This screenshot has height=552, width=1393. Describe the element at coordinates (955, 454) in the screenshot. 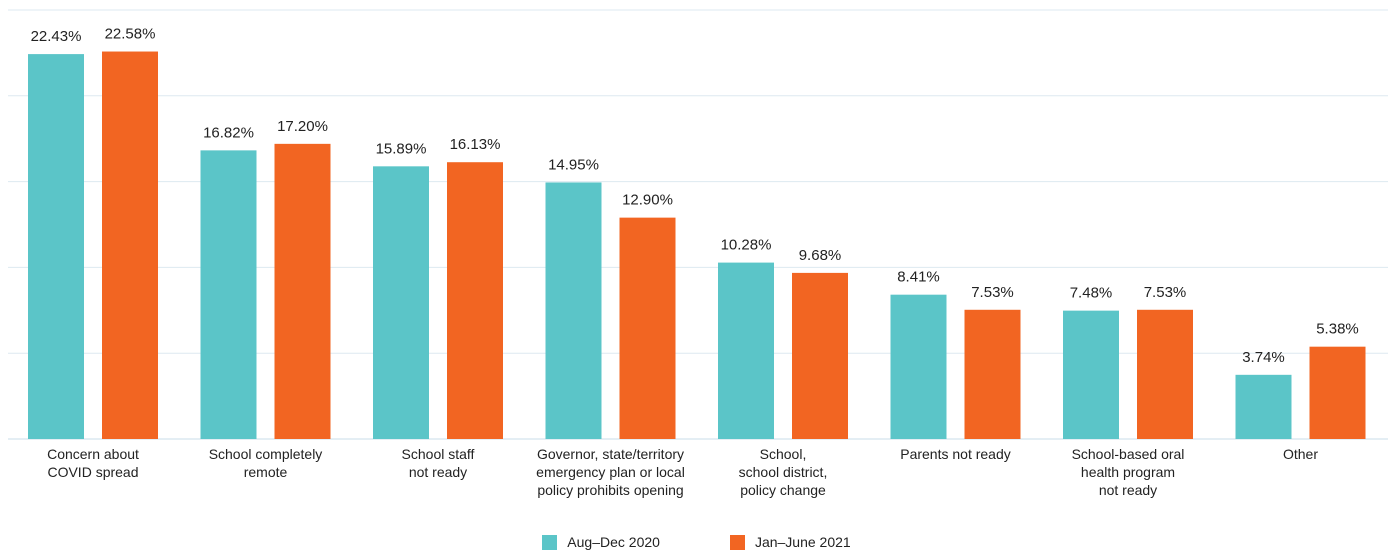

I see `category-label-6: Parents not ready` at that location.